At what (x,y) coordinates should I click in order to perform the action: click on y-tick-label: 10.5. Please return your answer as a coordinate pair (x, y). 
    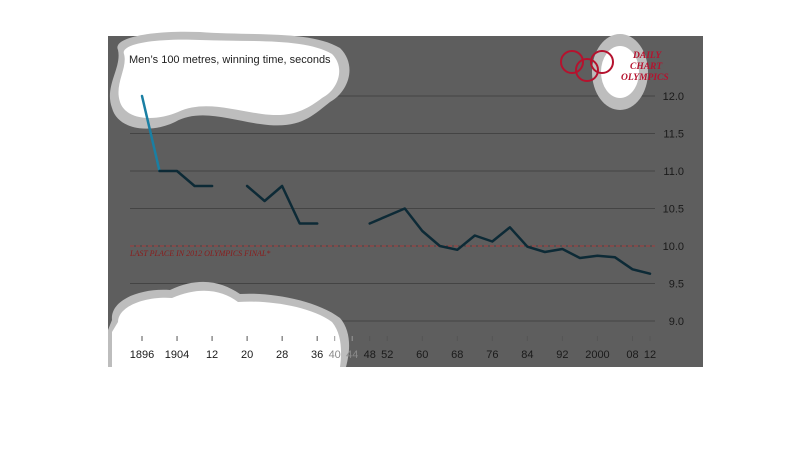
    Looking at the image, I should click on (673, 210).